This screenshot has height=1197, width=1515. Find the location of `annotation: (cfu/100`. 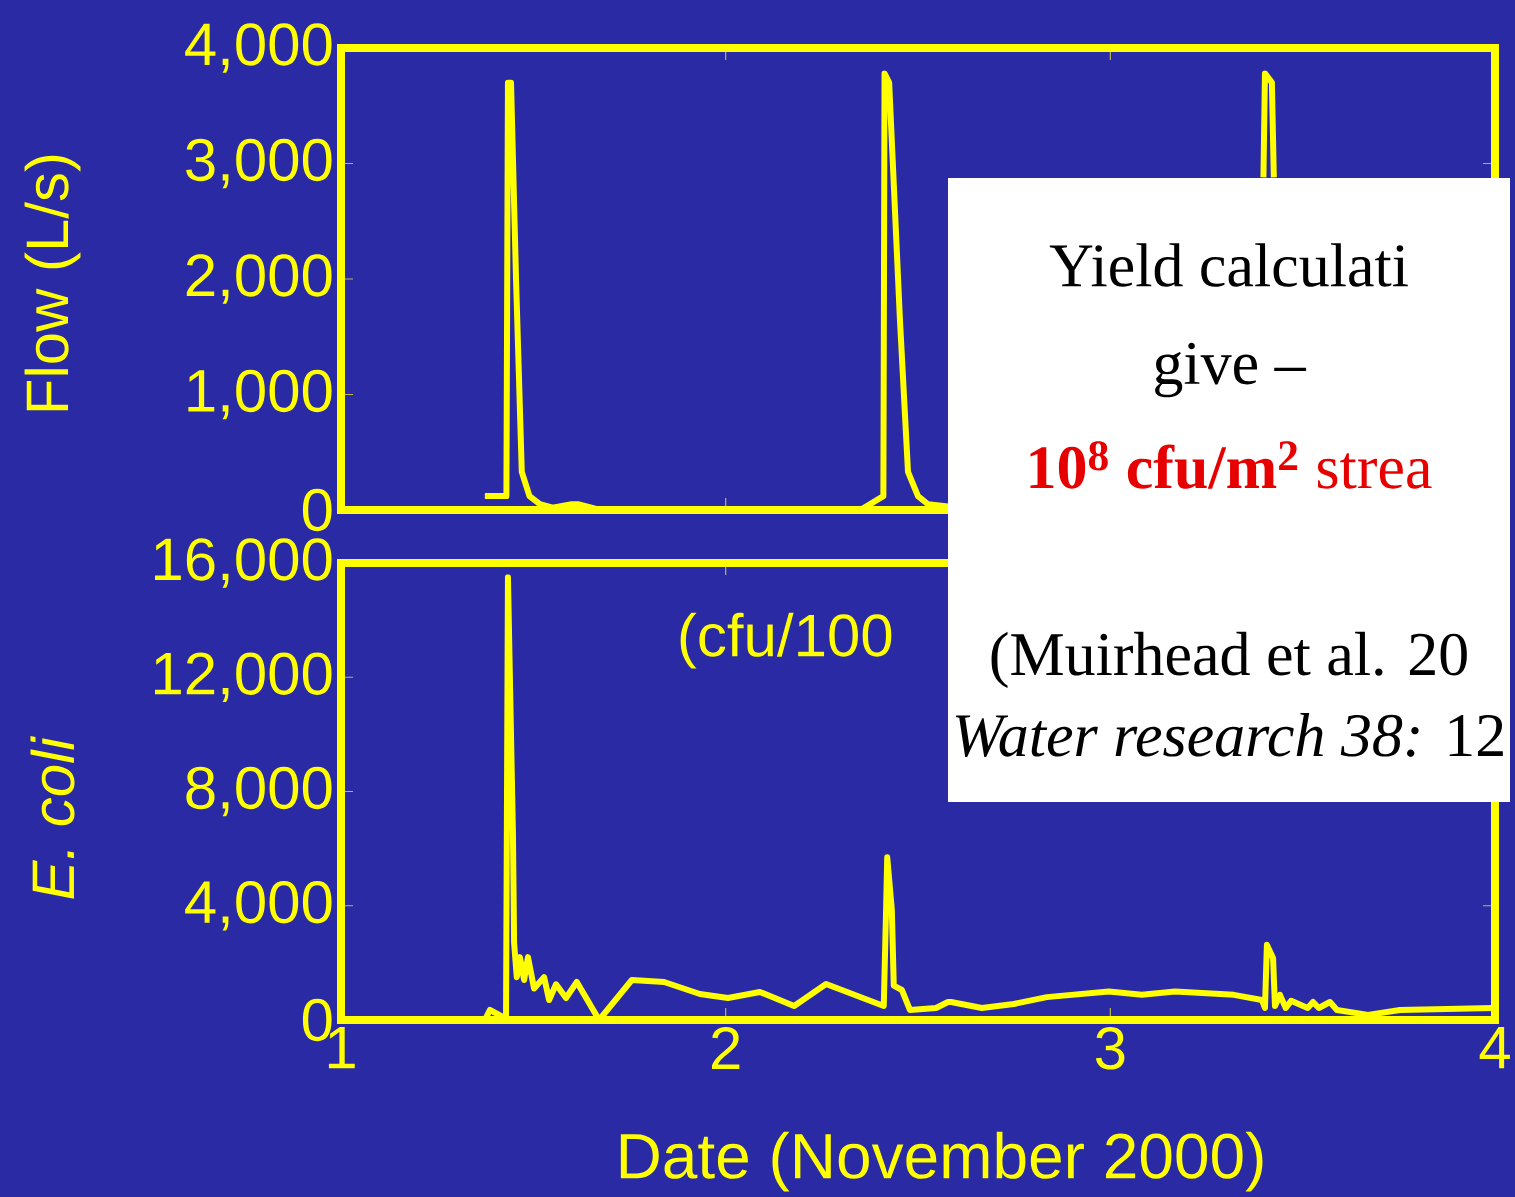

annotation: (cfu/100 is located at coordinates (786, 640).